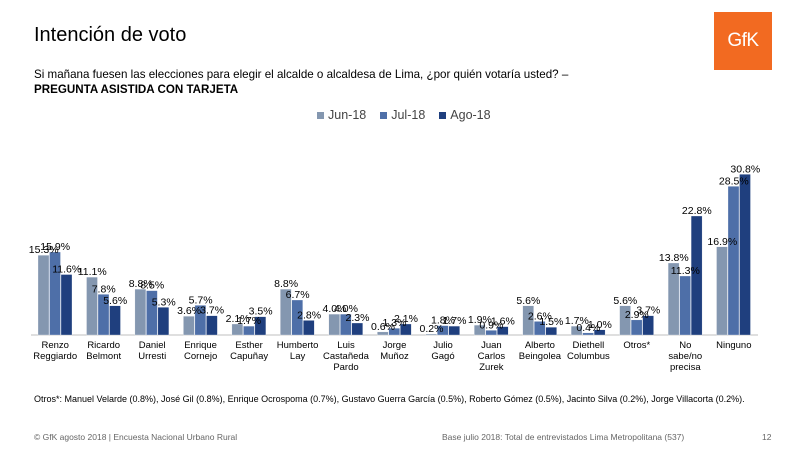 The width and height of the screenshot is (796, 449). I want to click on data-label-jul-18-8: 1.8%, so click(443, 321).